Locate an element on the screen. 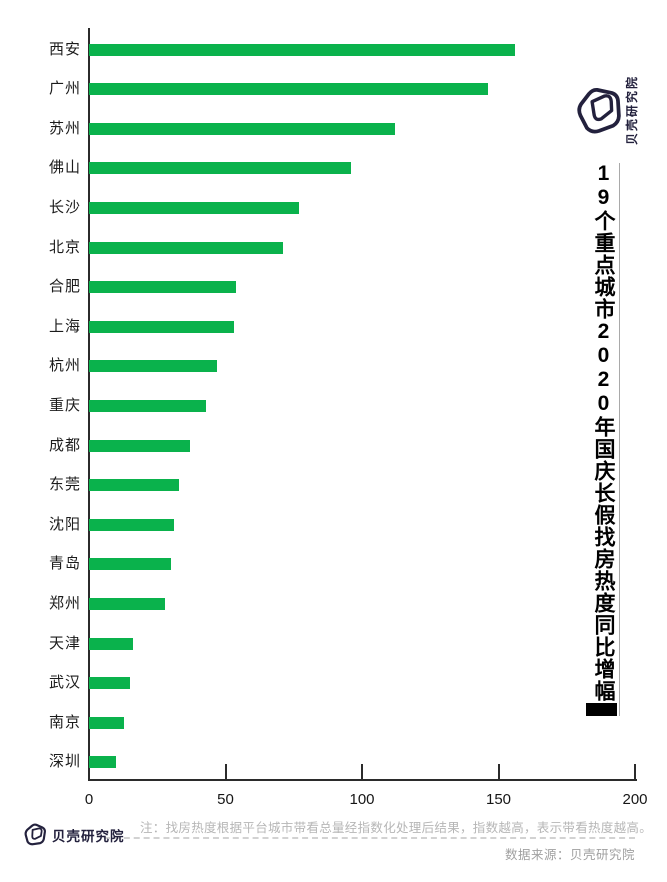 This screenshot has height=882, width=667. x-tick-label-50: 50 is located at coordinates (225, 799).